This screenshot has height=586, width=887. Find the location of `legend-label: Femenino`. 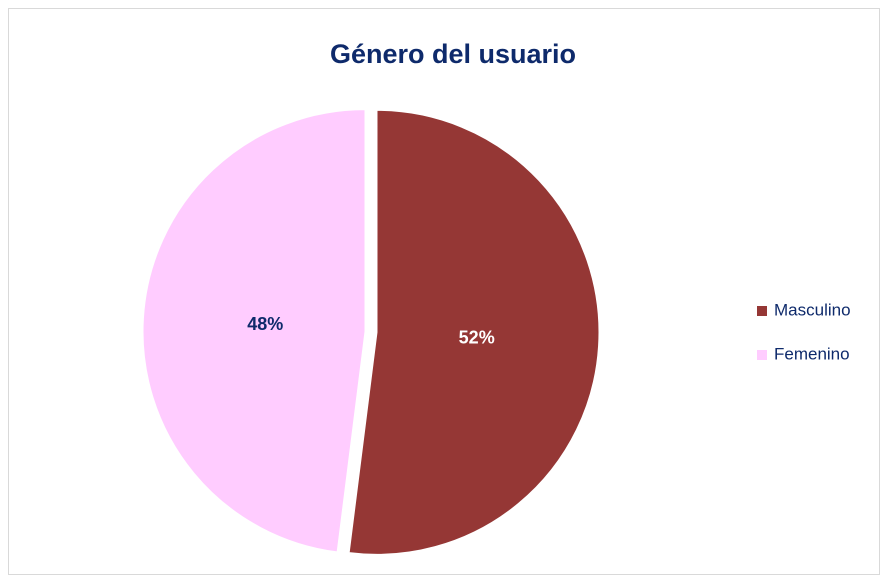

legend-label: Femenino is located at coordinates (812, 353).